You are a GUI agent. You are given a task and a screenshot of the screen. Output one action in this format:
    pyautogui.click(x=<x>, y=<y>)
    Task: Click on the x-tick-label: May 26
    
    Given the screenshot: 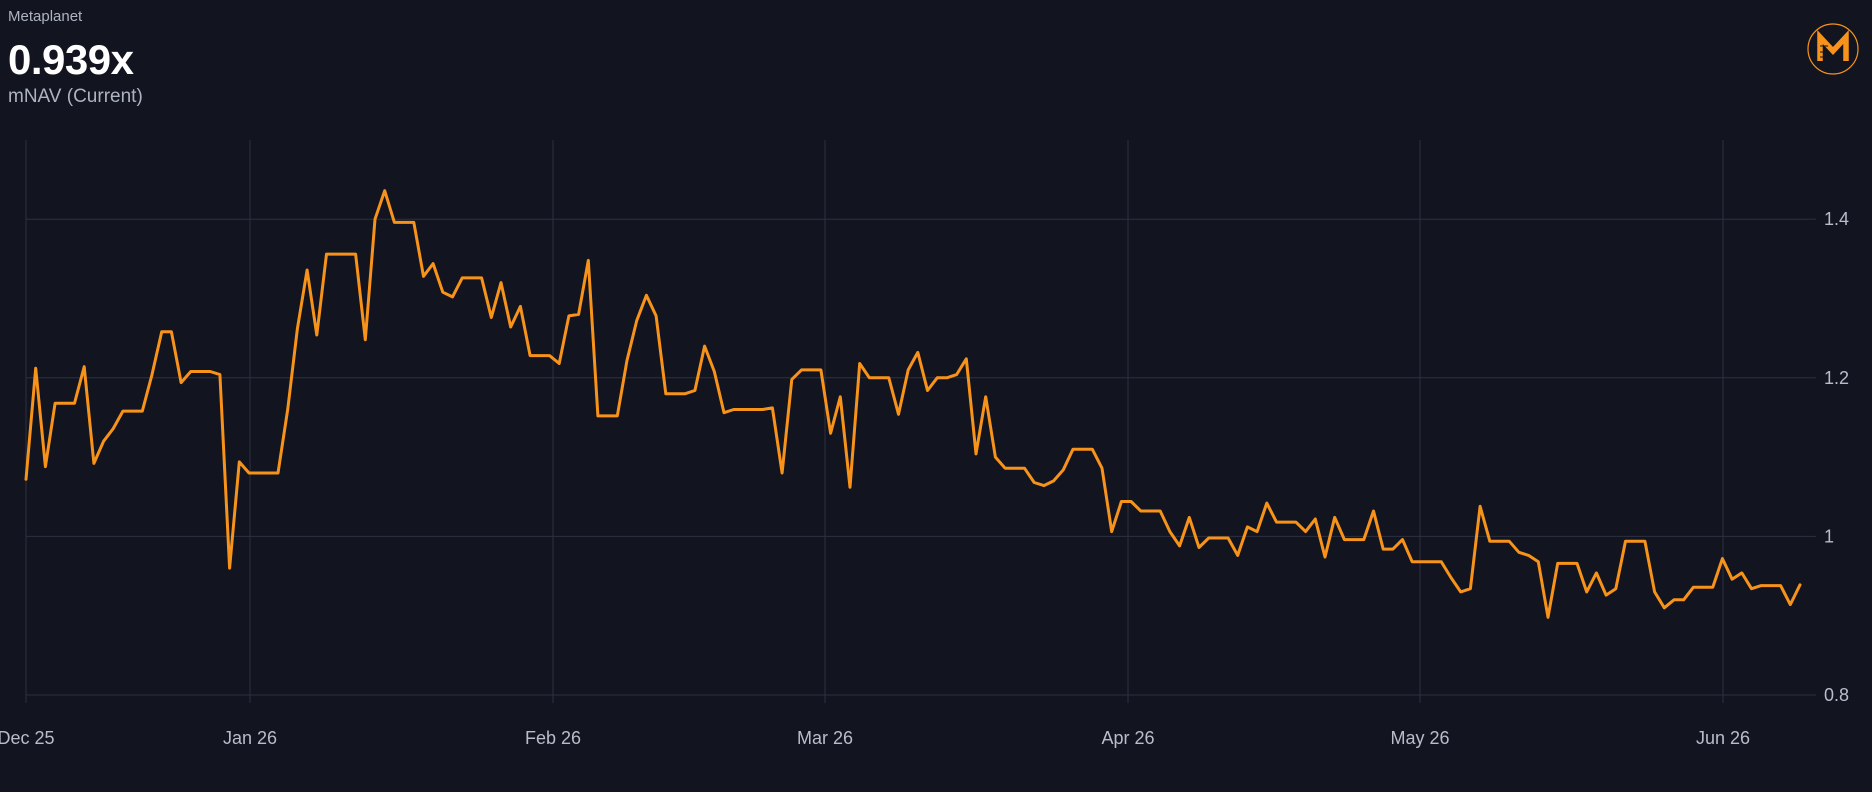 What is the action you would take?
    pyautogui.click(x=1419, y=738)
    